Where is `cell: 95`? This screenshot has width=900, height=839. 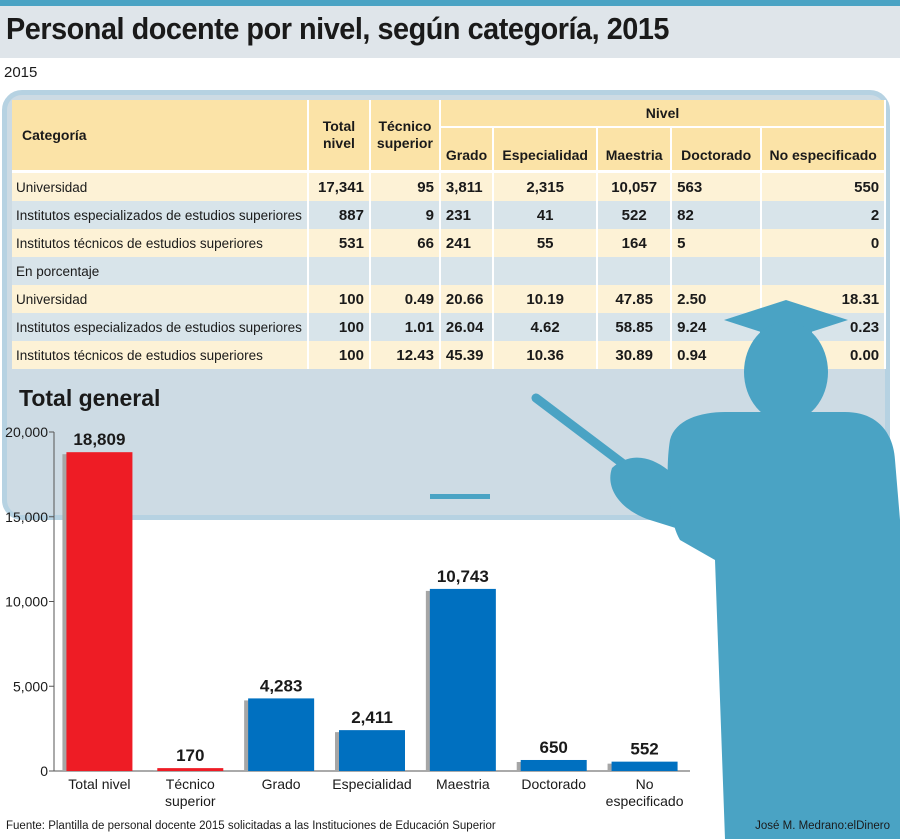
cell: 95 is located at coordinates (405, 187).